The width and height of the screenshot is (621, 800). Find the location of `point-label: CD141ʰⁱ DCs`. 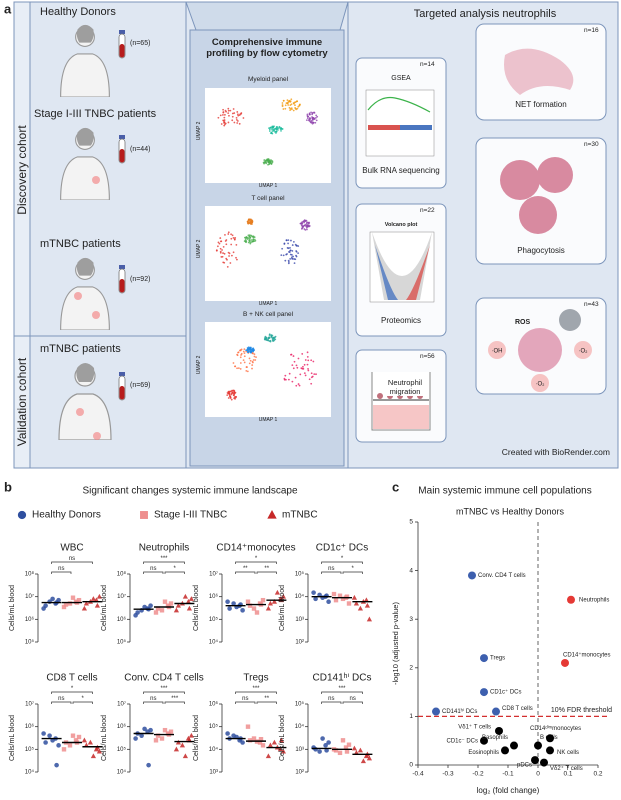

point-label: CD141ʰⁱ DCs is located at coordinates (459, 711).